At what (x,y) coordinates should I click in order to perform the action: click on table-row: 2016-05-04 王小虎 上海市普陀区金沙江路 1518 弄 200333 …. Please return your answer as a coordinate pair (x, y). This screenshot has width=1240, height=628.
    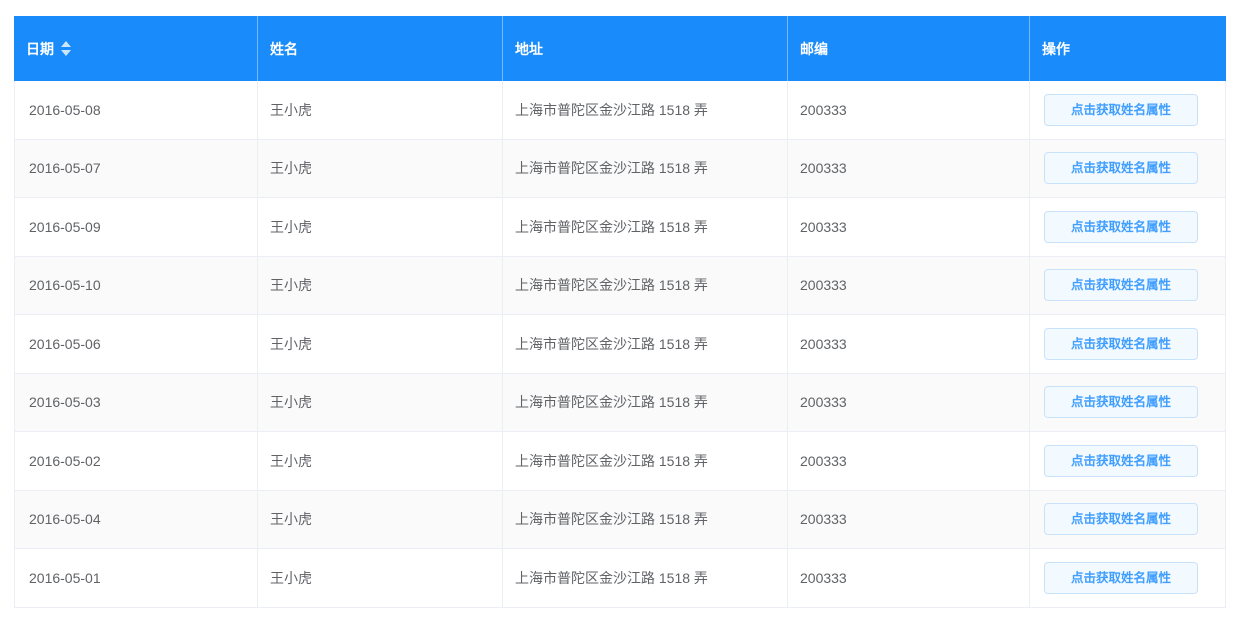
    Looking at the image, I should click on (620, 519).